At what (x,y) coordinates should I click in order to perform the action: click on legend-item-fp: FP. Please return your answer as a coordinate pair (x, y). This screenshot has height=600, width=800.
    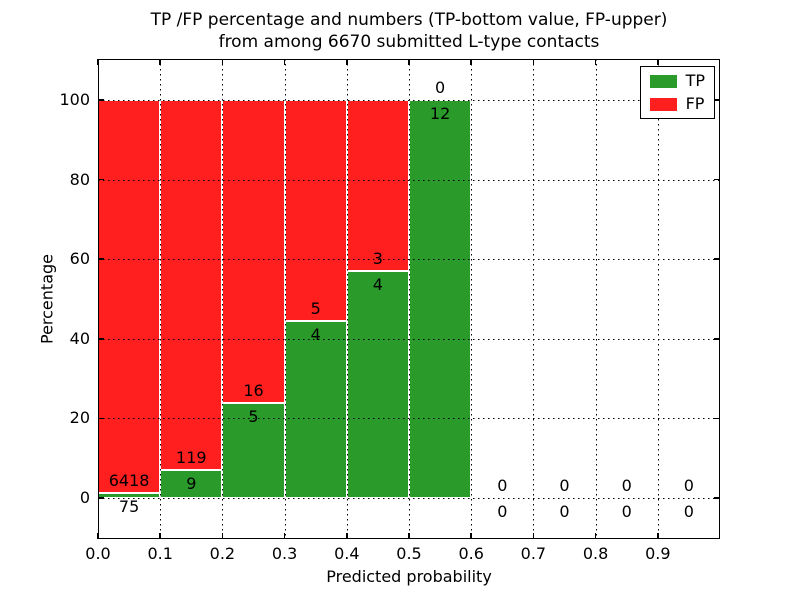
    Looking at the image, I should click on (677, 103).